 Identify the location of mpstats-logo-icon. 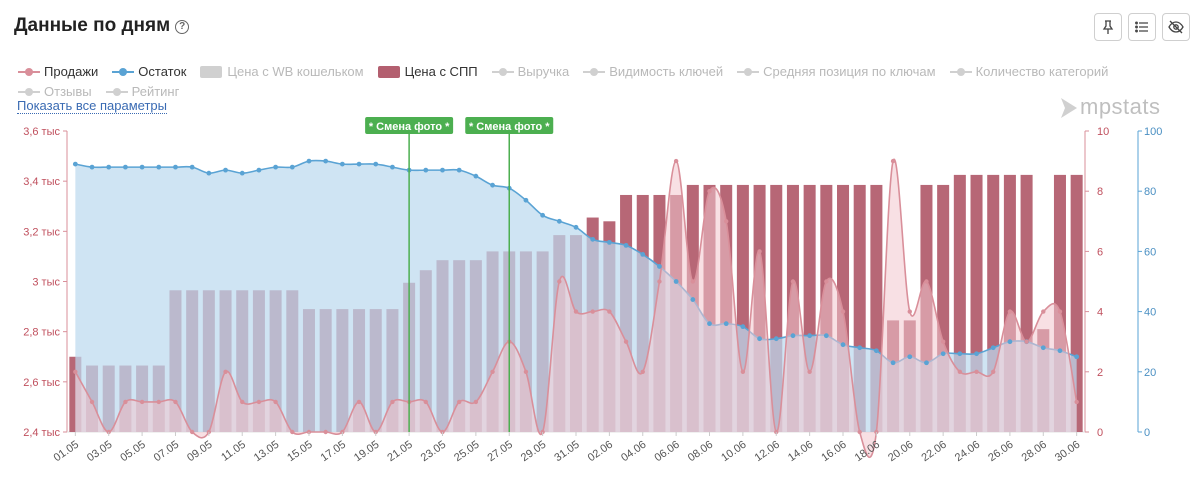
(1069, 108).